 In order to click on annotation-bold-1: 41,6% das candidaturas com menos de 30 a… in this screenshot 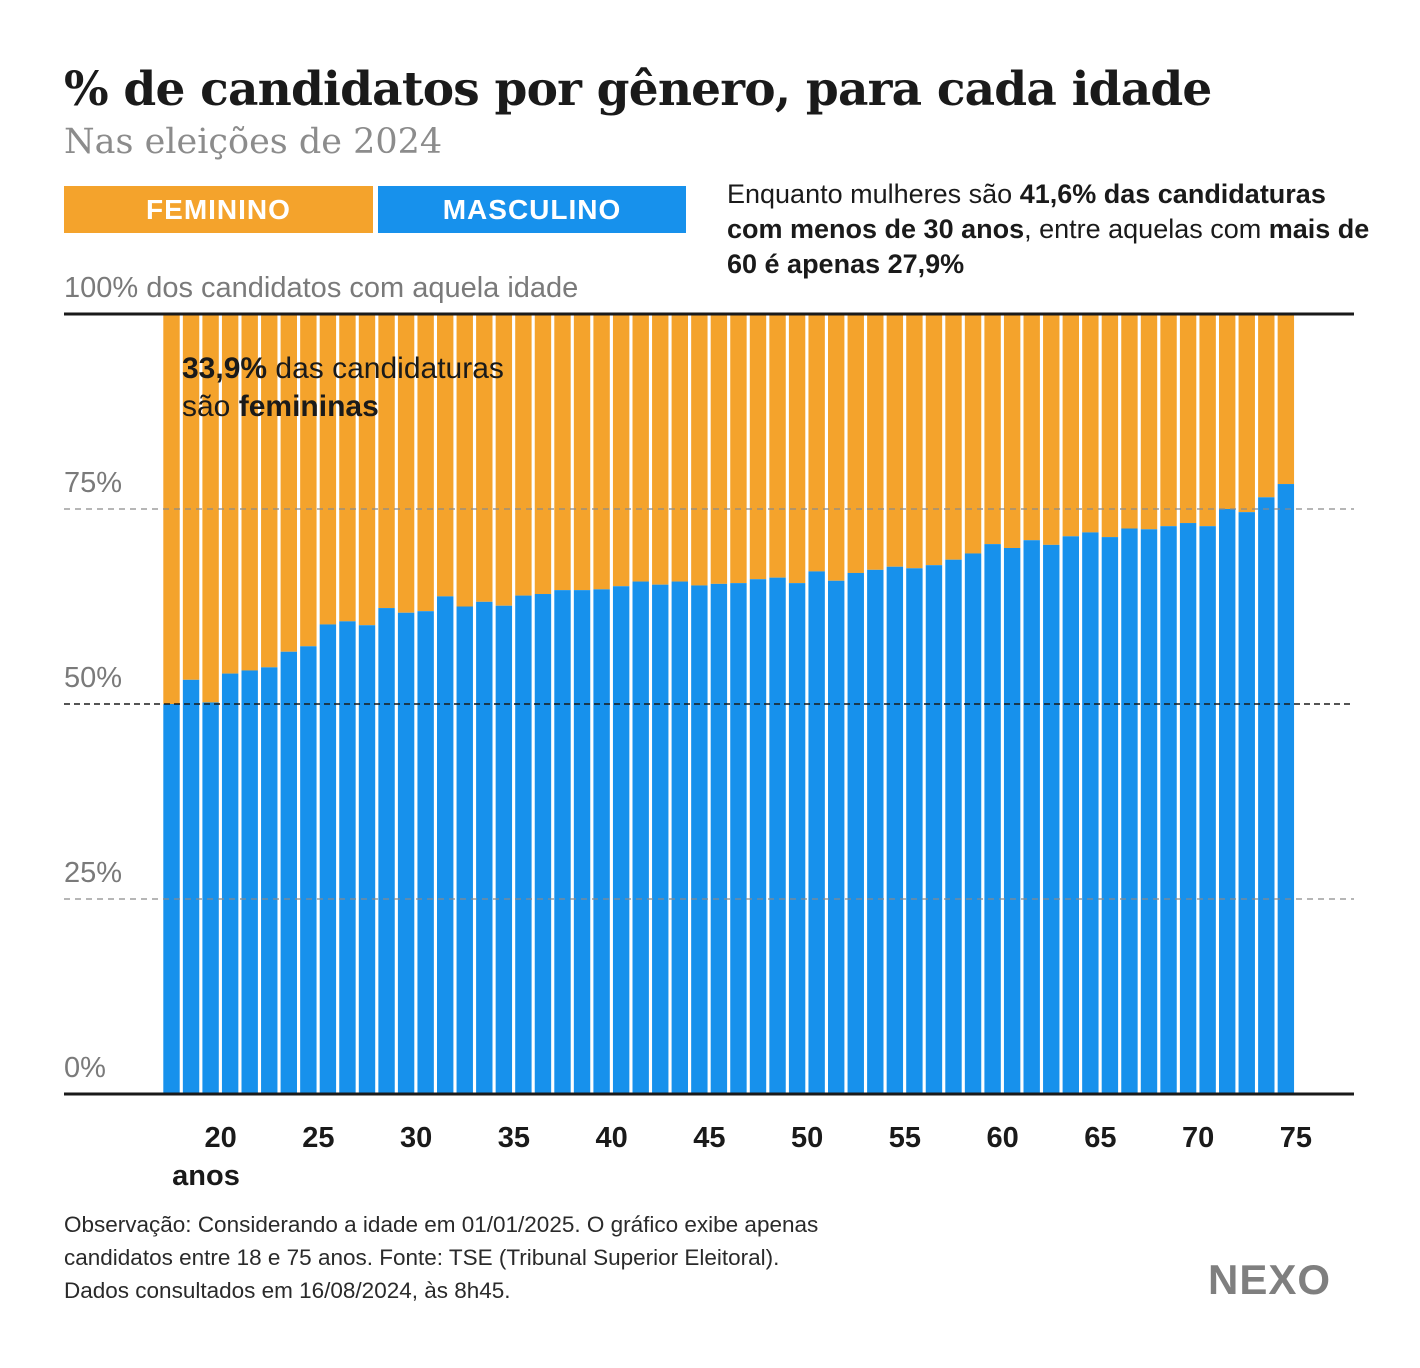, I will do `click(1026, 211)`.